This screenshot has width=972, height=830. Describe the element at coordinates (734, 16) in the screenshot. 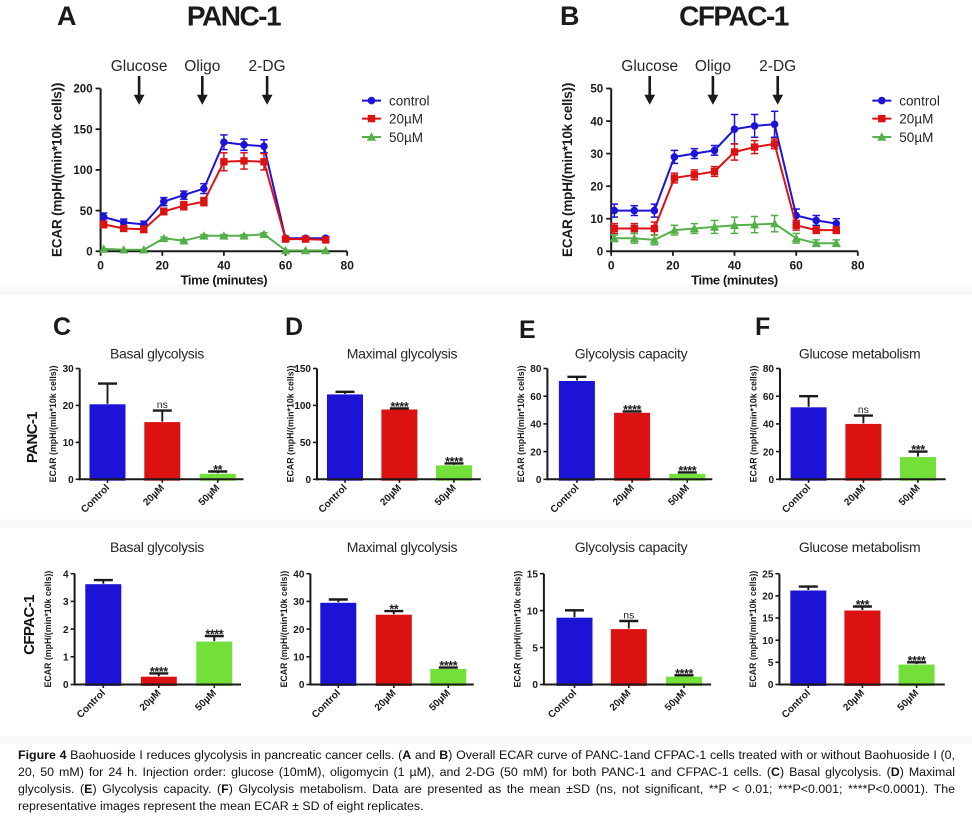

I see `svg-text: CFPAC-1` at that location.